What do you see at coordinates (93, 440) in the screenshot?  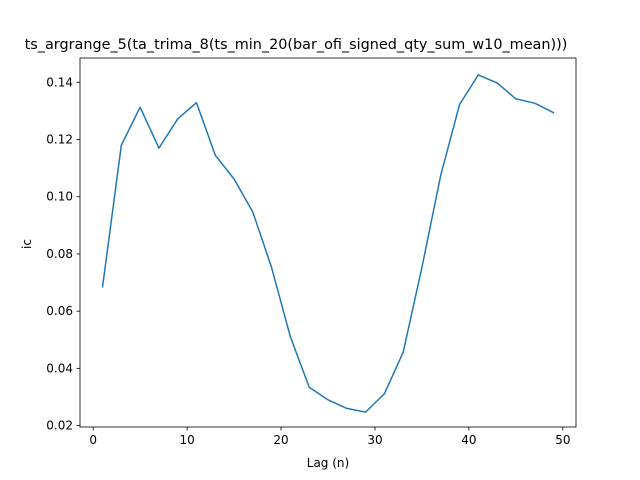 I see `x-tick-label: 0` at bounding box center [93, 440].